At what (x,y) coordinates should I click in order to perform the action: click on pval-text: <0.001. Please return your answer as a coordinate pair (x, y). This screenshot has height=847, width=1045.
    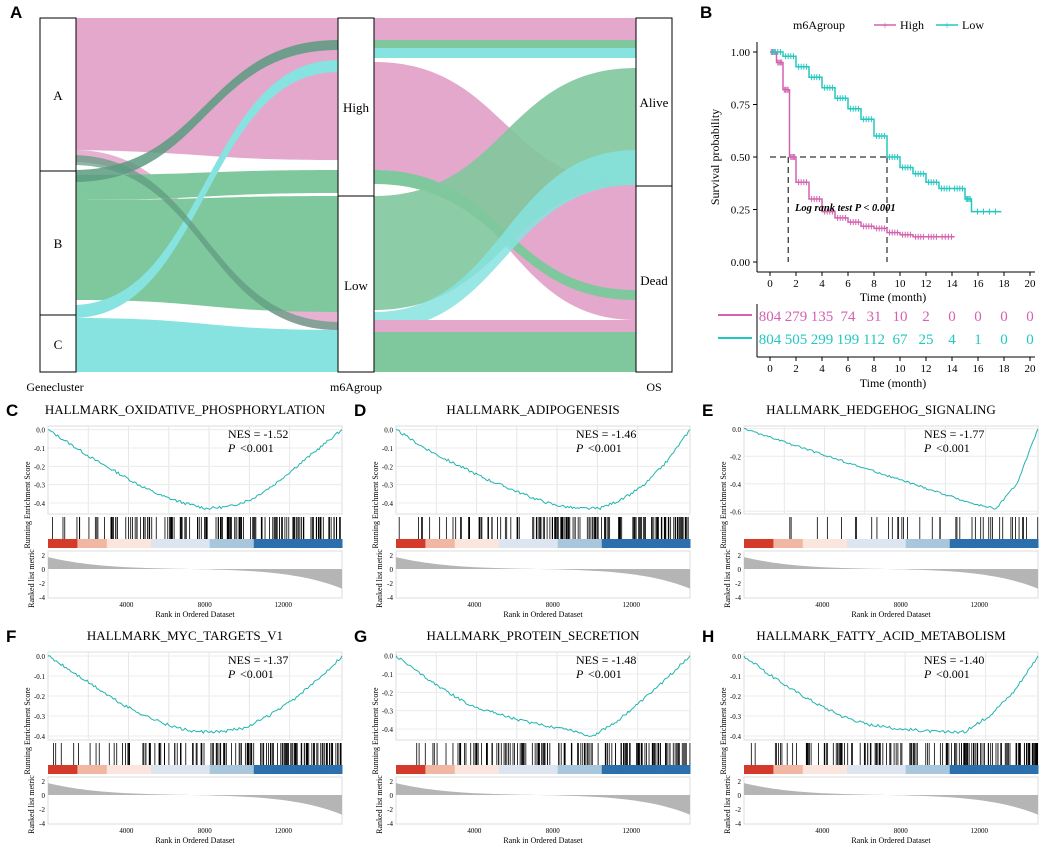
    Looking at the image, I should click on (257, 674).